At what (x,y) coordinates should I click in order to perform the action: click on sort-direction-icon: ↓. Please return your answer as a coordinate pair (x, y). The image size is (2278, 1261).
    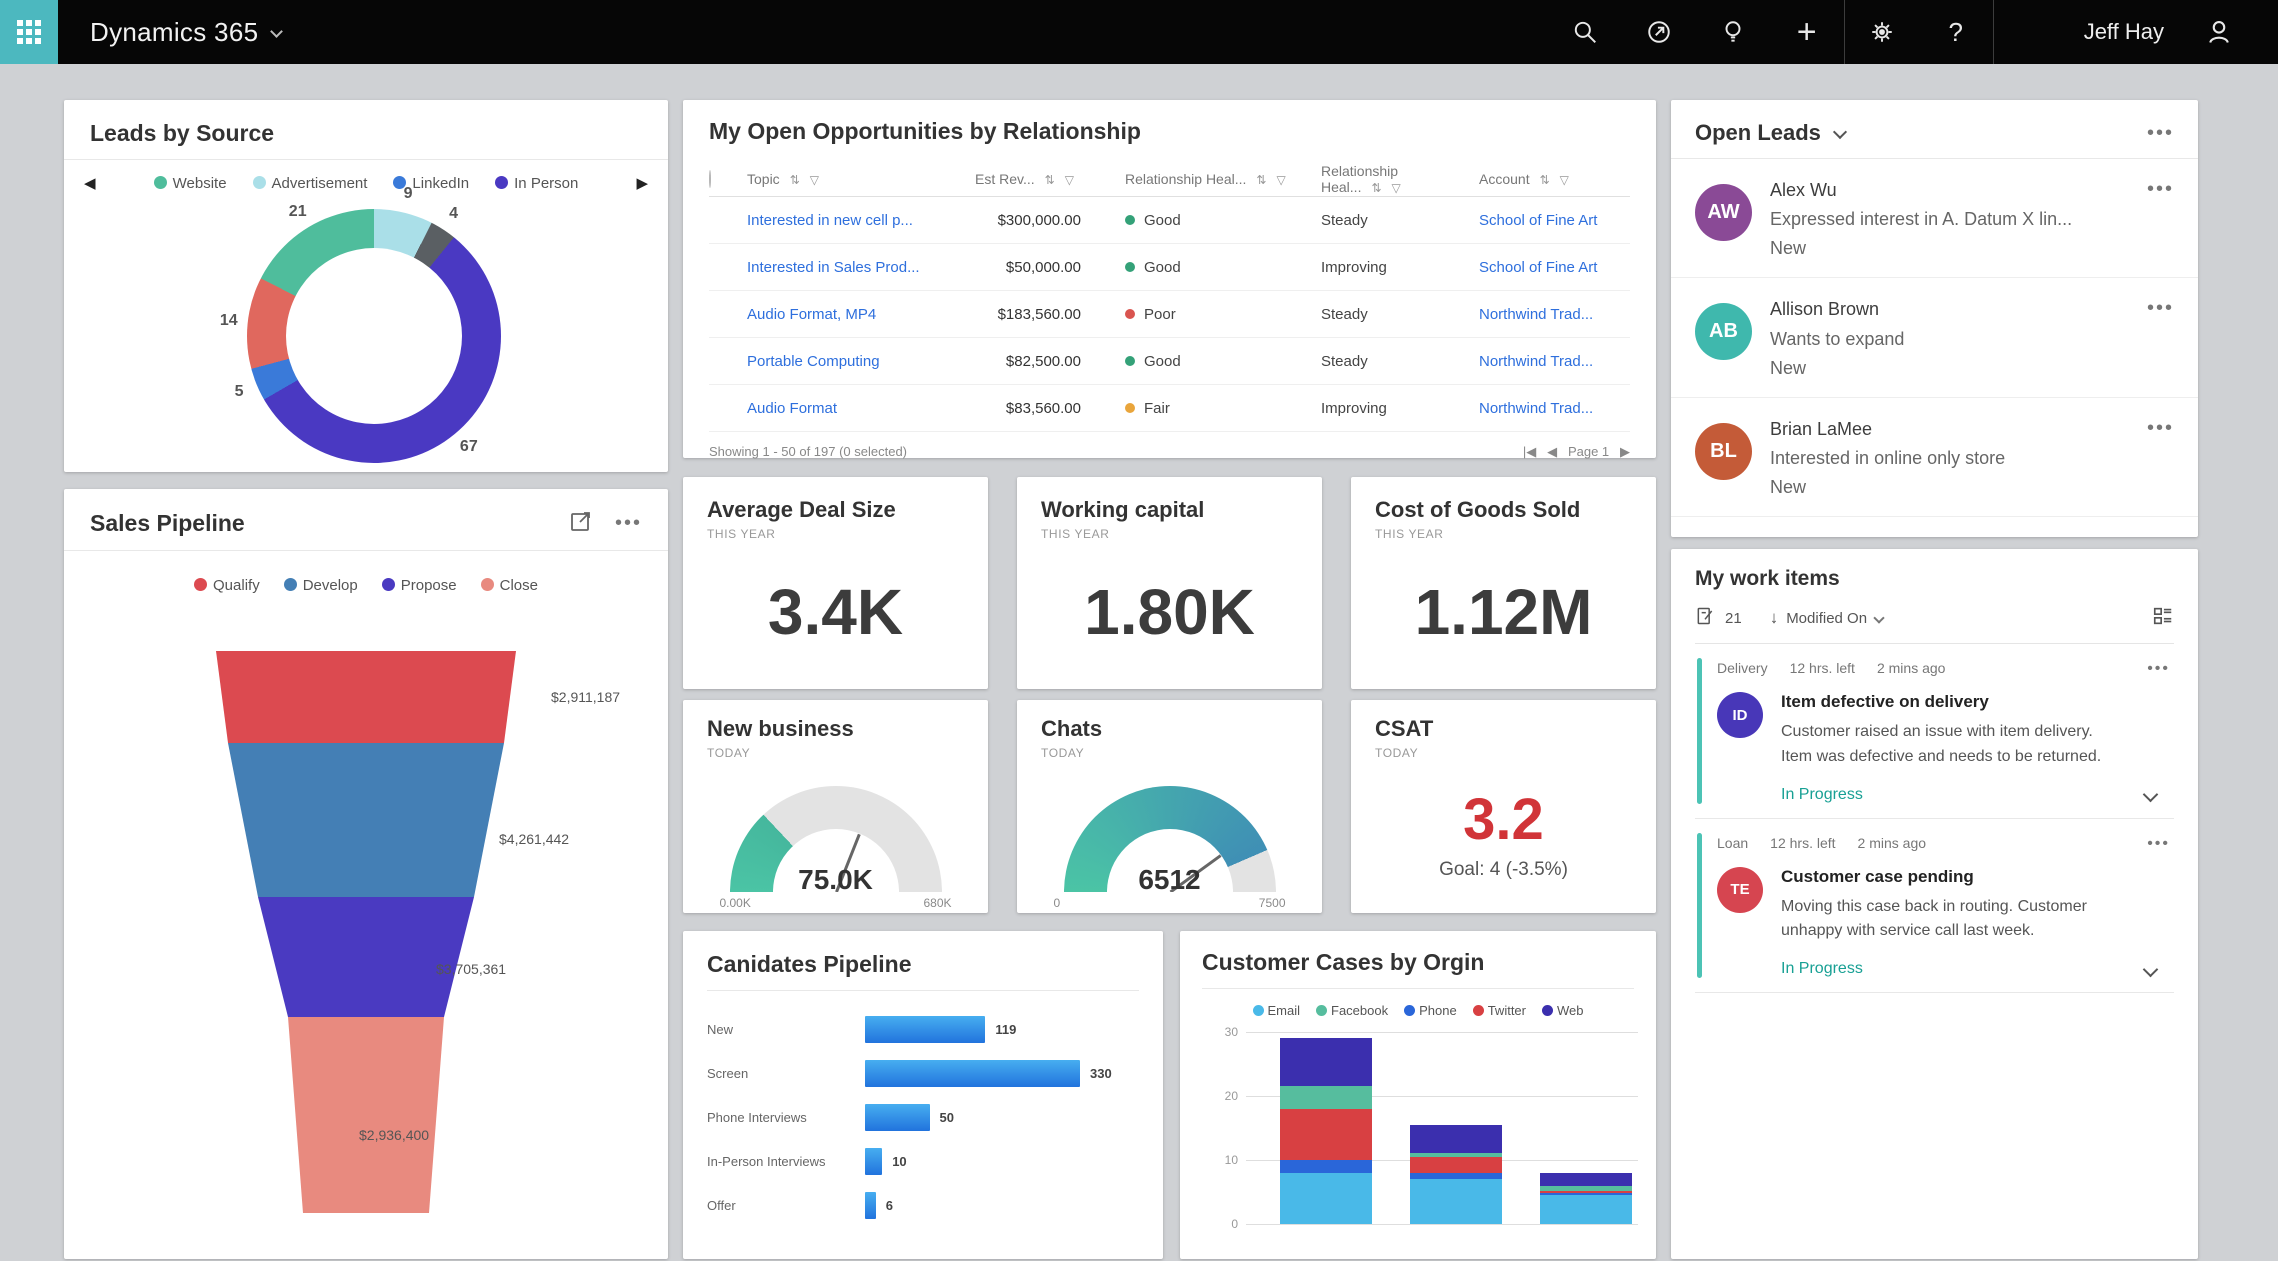
    Looking at the image, I should click on (1774, 617).